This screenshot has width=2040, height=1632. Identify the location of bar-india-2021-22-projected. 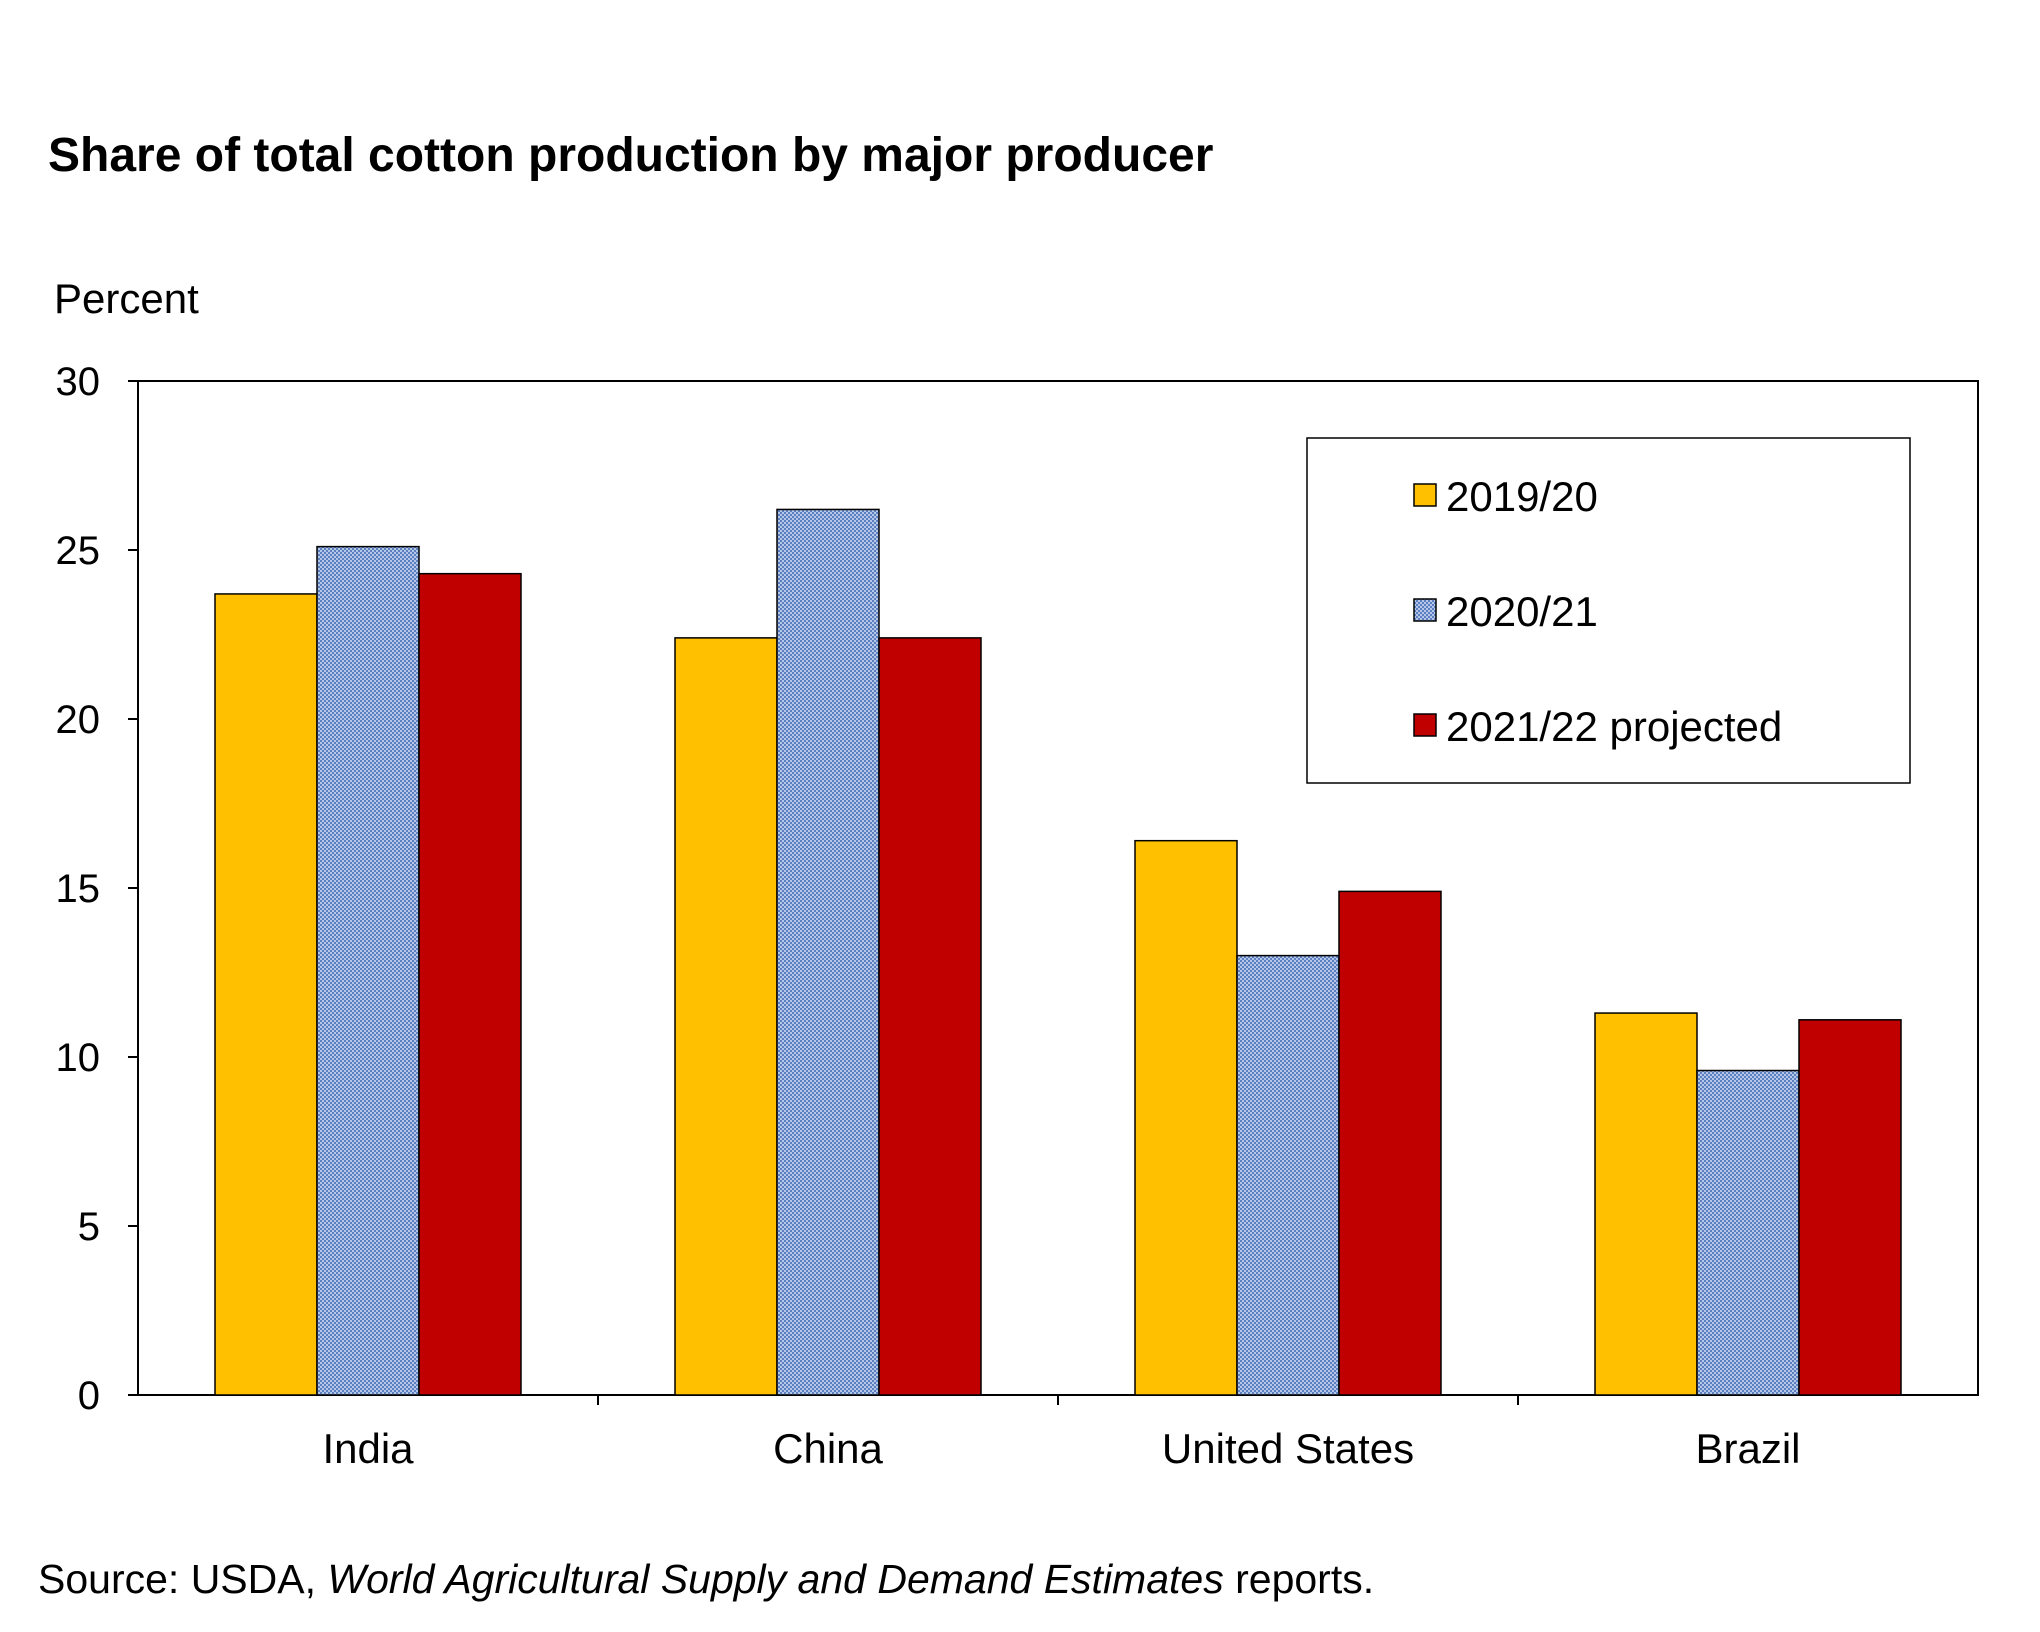
(470, 984).